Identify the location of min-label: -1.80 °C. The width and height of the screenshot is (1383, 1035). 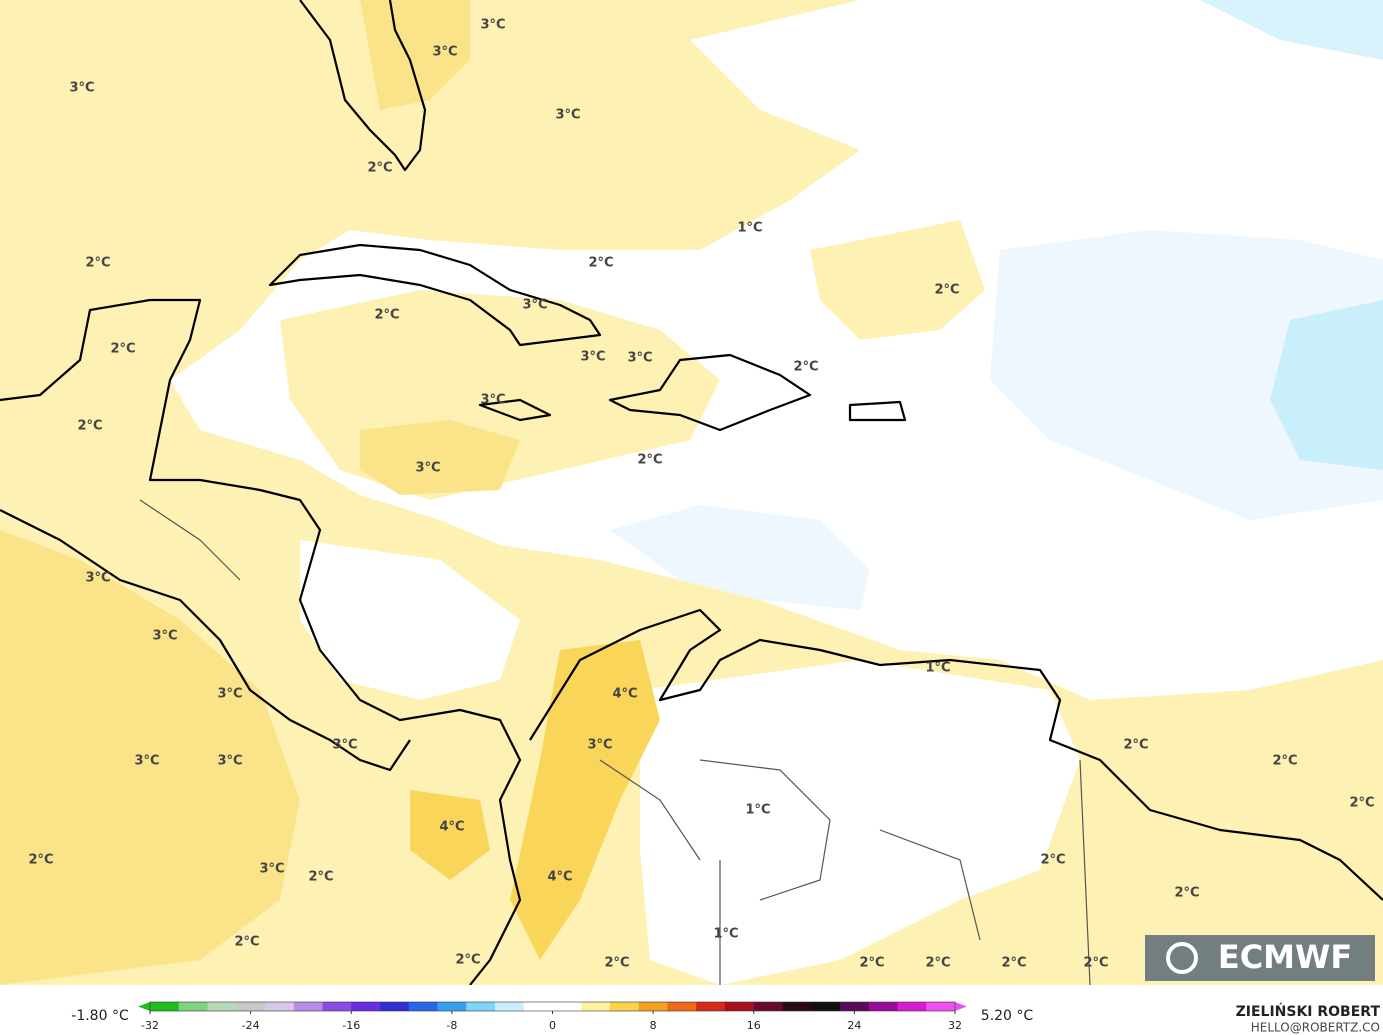
(100, 1016).